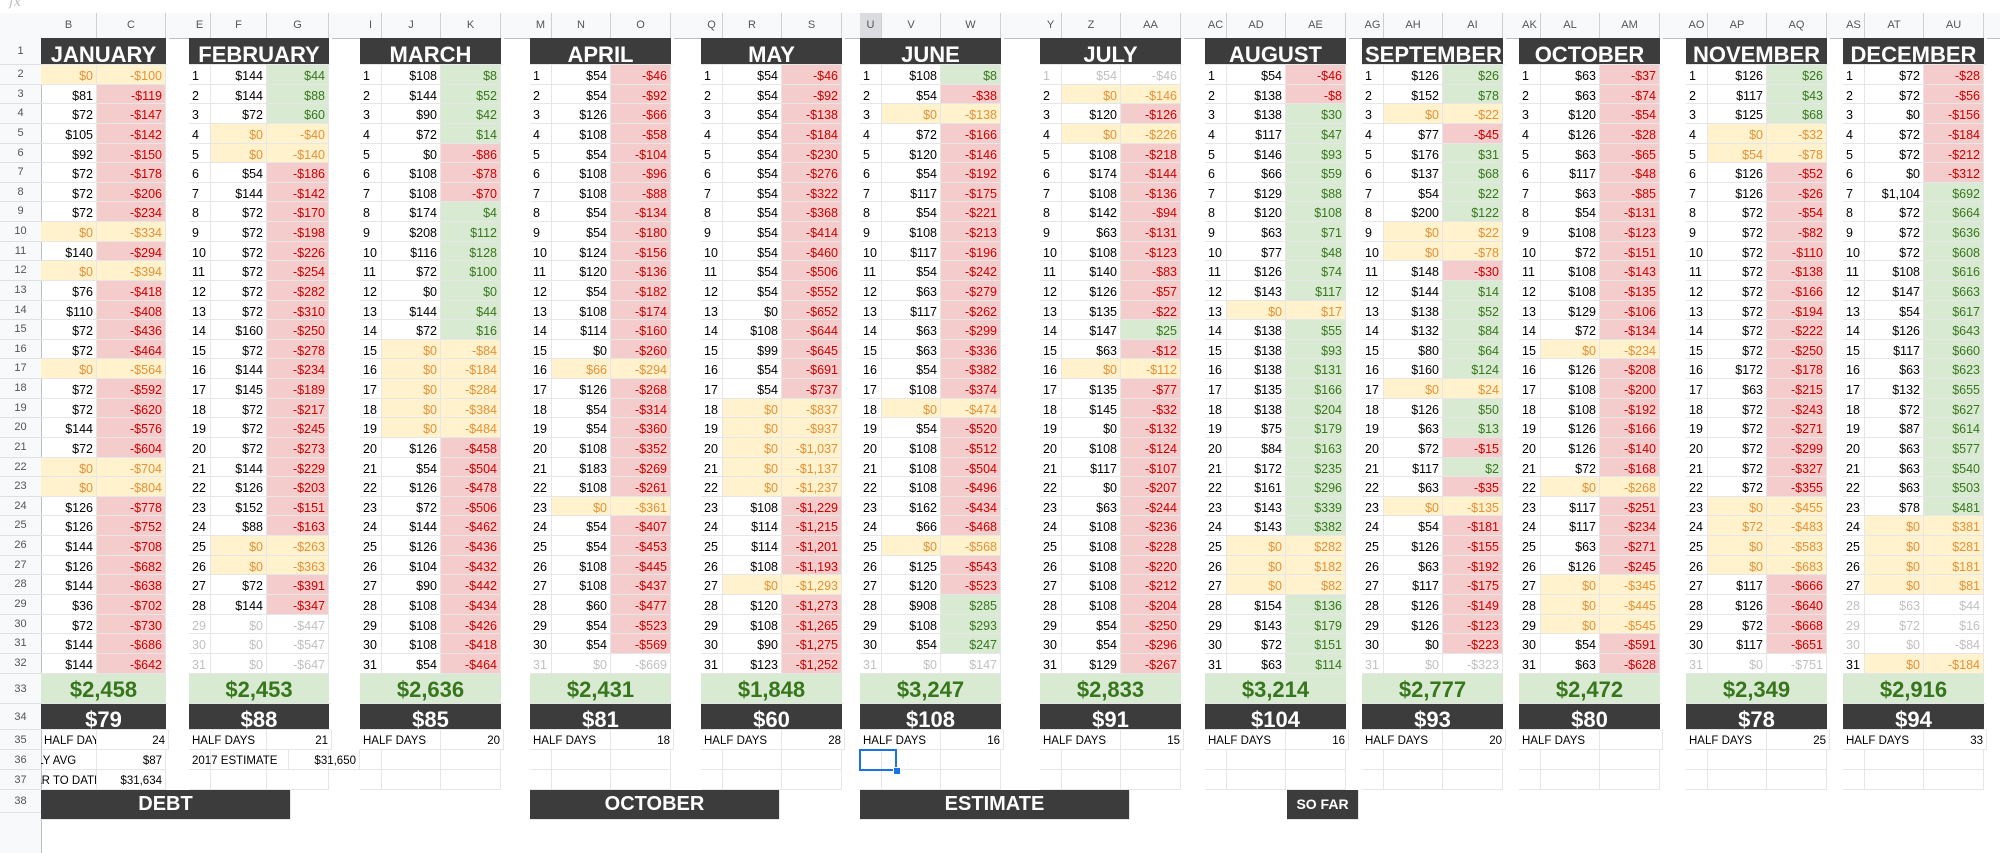 This screenshot has width=2000, height=853. What do you see at coordinates (298, 271) in the screenshot?
I see `data-cell: -$254` at bounding box center [298, 271].